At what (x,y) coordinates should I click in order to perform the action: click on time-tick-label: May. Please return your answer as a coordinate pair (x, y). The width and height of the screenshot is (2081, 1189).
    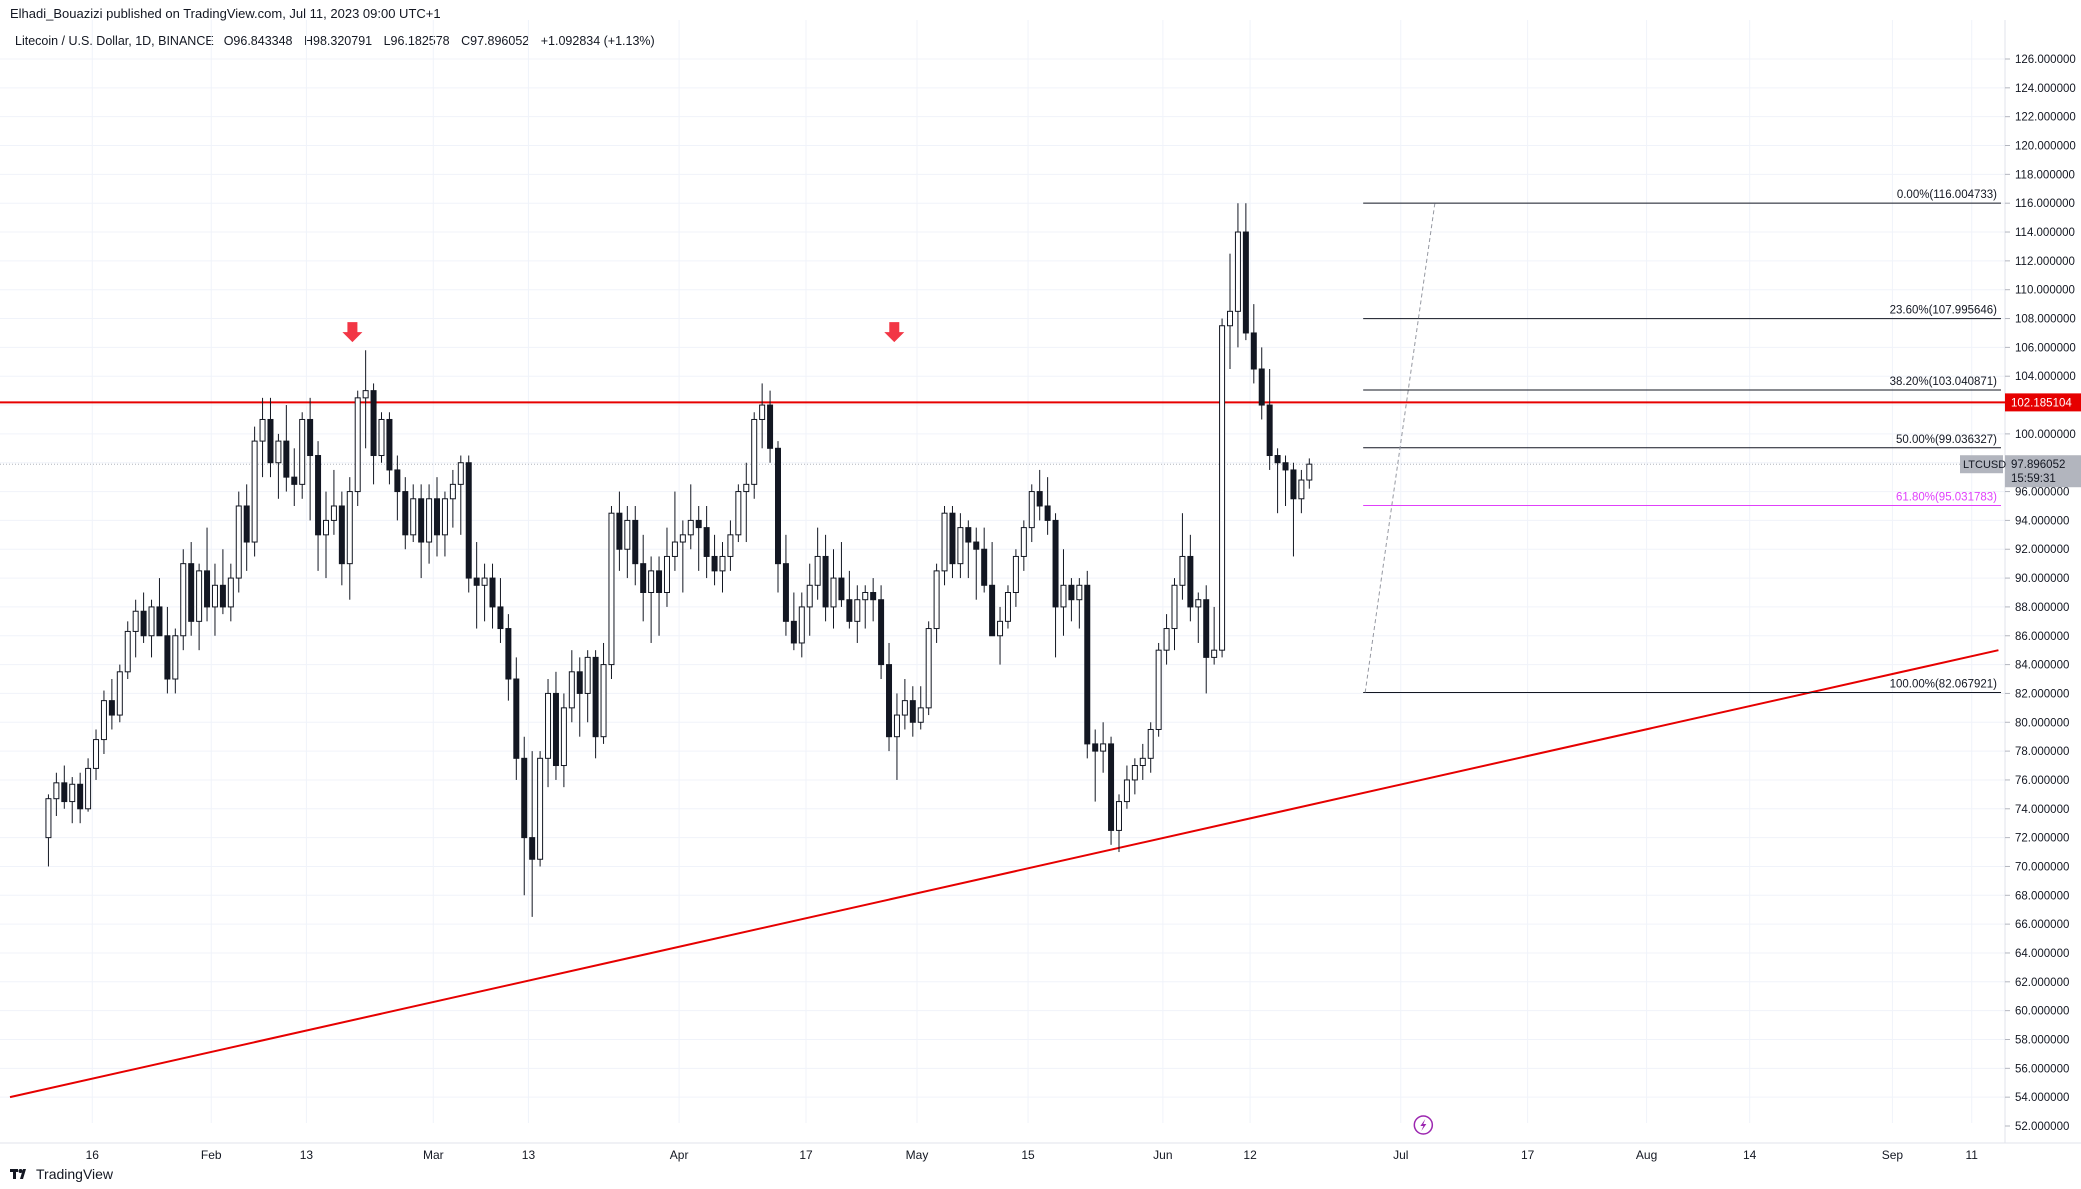
    Looking at the image, I should click on (917, 1155).